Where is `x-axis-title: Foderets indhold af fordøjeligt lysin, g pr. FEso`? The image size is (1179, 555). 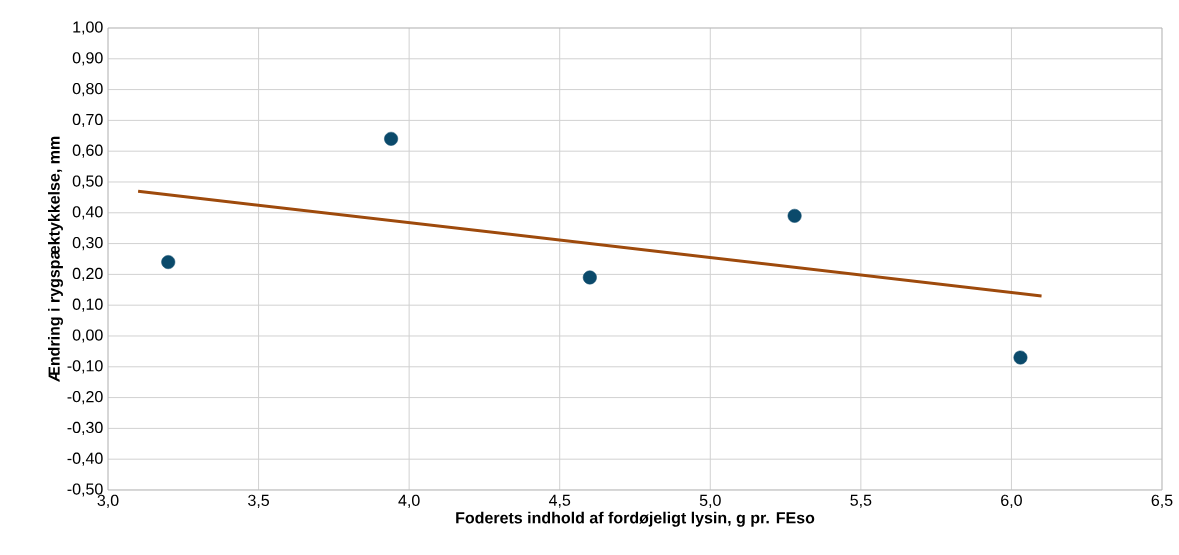 x-axis-title: Foderets indhold af fordøjeligt lysin, g pr. FEso is located at coordinates (635, 519).